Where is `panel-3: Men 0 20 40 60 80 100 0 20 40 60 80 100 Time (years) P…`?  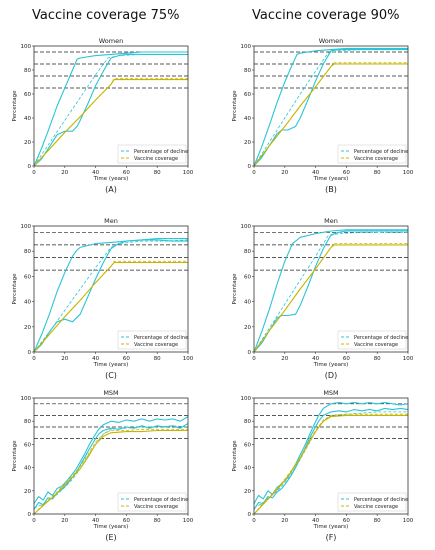
panel-3: Men 0 20 40 60 80 100 0 20 40 60 80 100 Time (years) P… is located at coordinates (103, 298).